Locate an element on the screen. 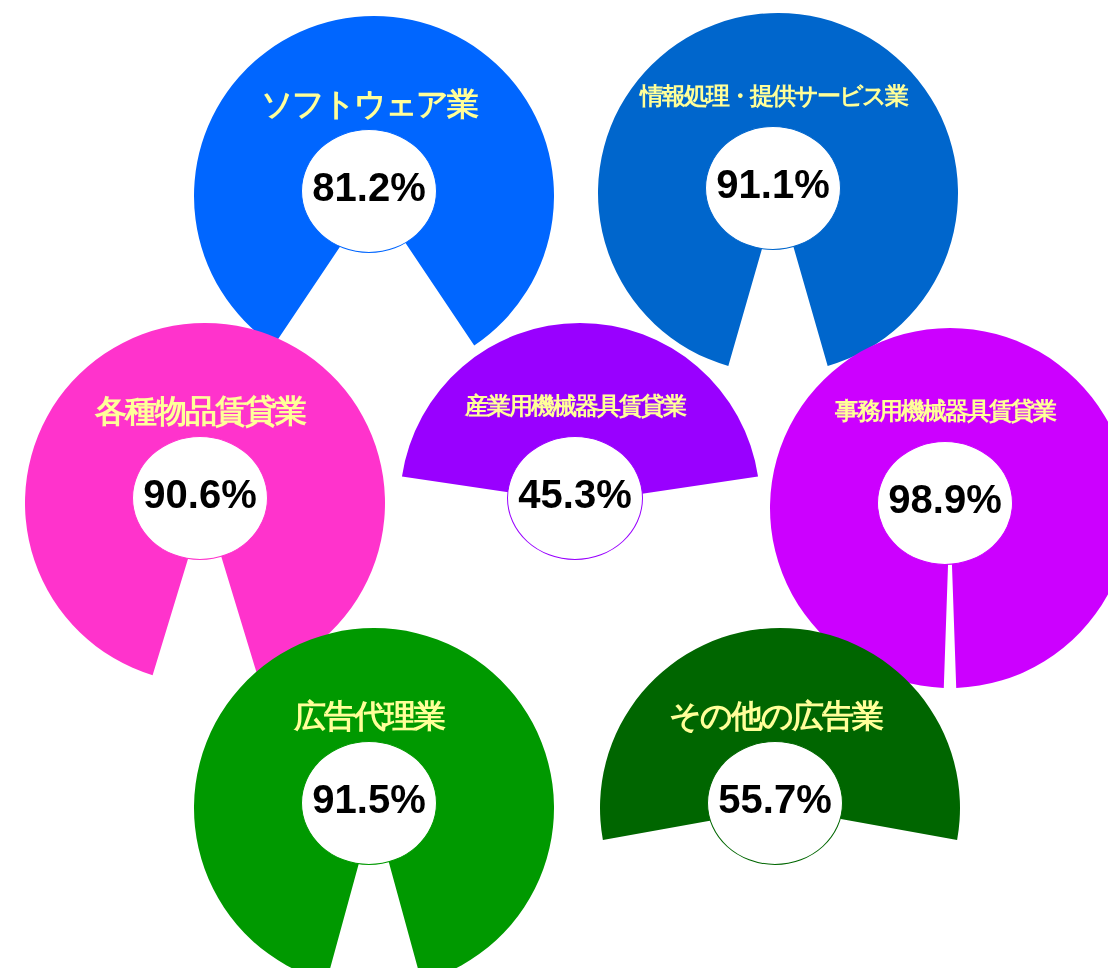 This screenshot has width=1113, height=973. data-label: 45.3% is located at coordinates (575, 494).